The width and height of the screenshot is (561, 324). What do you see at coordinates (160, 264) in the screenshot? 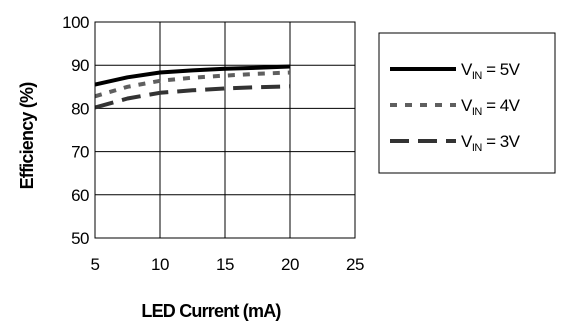
I see `x-tick-label: 10` at bounding box center [160, 264].